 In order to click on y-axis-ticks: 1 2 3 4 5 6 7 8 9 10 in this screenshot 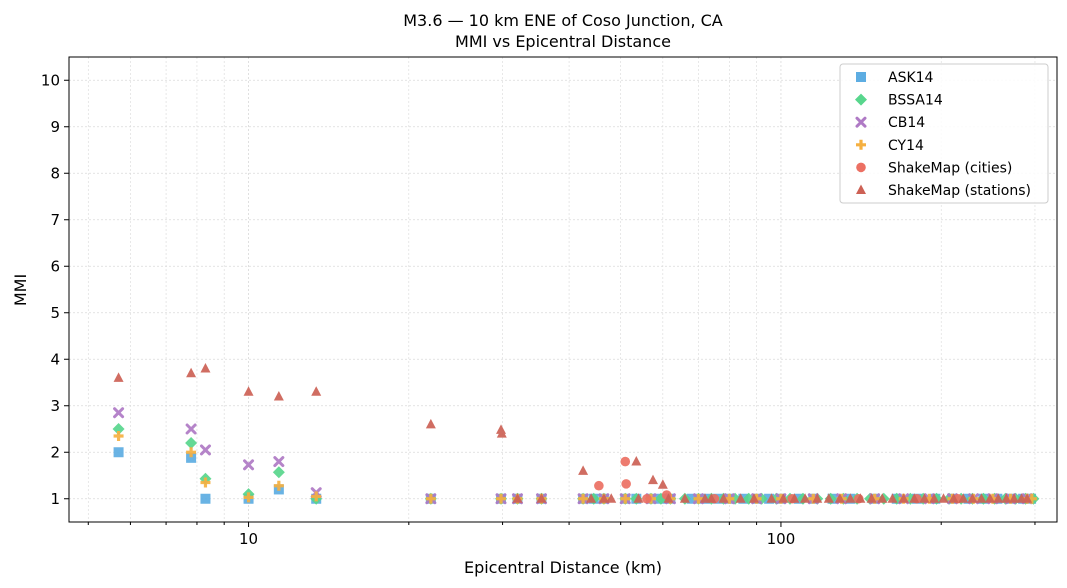, I will do `click(55, 289)`.